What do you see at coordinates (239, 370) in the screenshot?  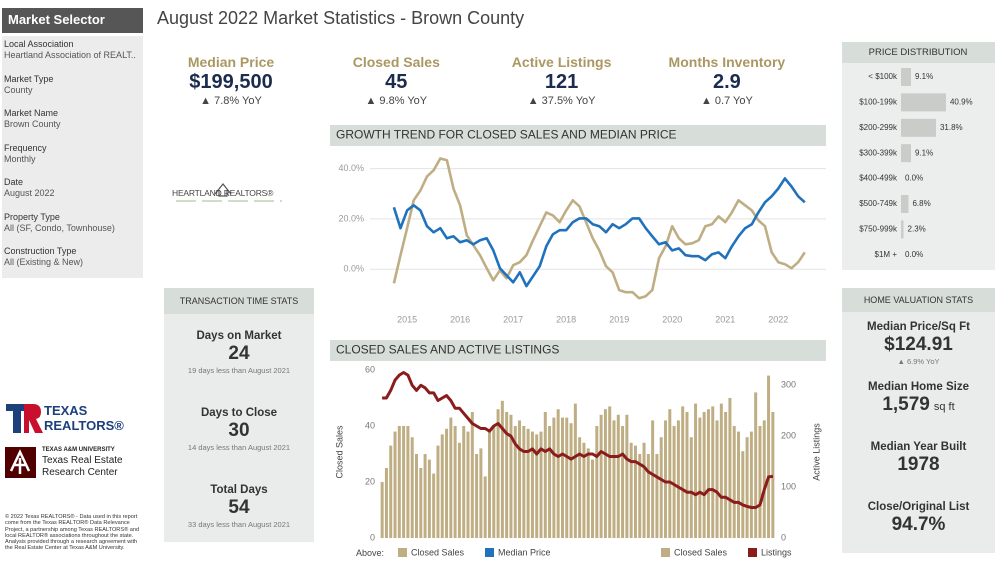 I see `stat-note: 19 days less than August 2021` at bounding box center [239, 370].